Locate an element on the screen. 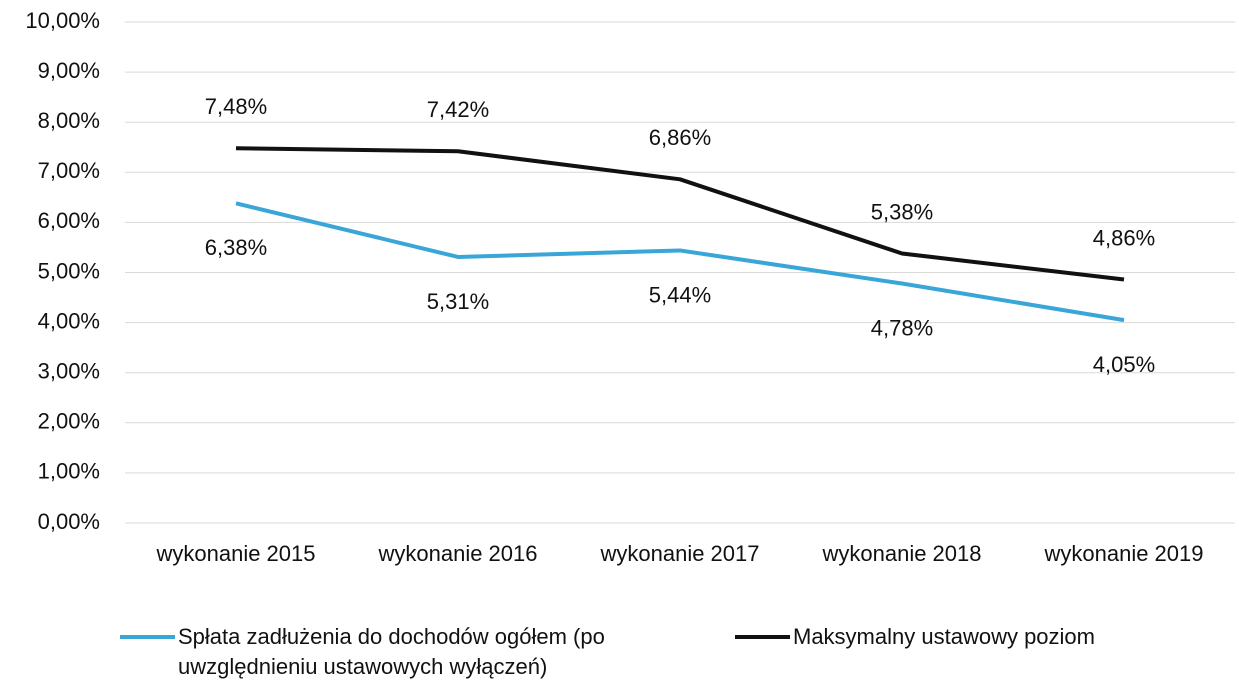 The height and width of the screenshot is (685, 1239). data-label: 7,48% is located at coordinates (236, 106).